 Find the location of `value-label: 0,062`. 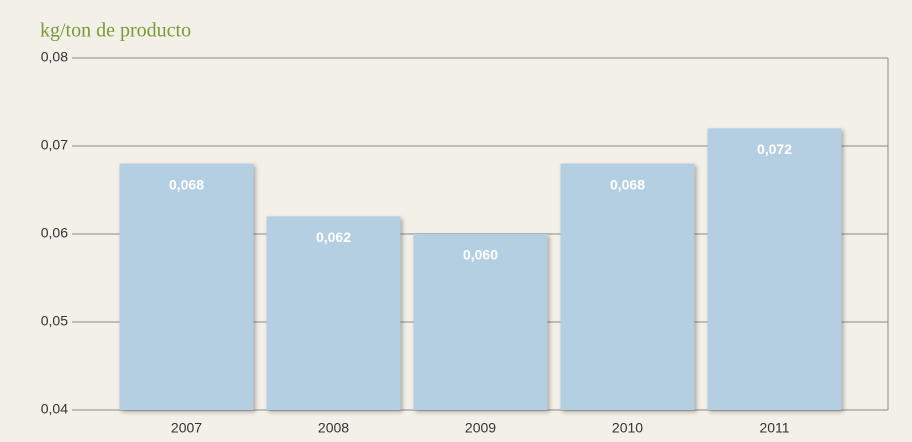

value-label: 0,062 is located at coordinates (333, 237).